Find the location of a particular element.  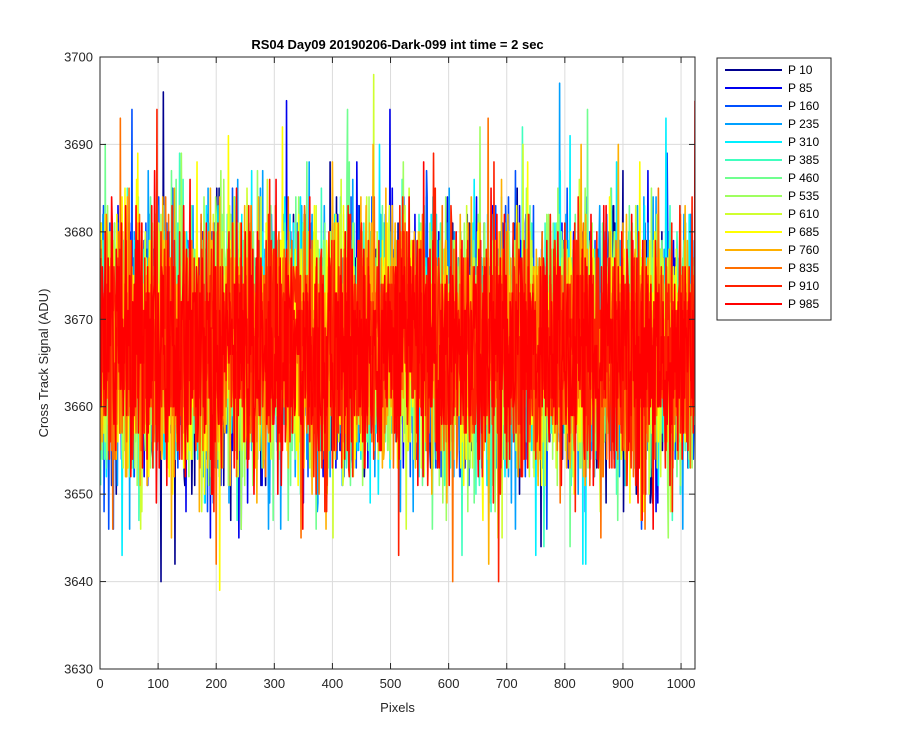

y-tick-label: 3650 is located at coordinates (78, 494).